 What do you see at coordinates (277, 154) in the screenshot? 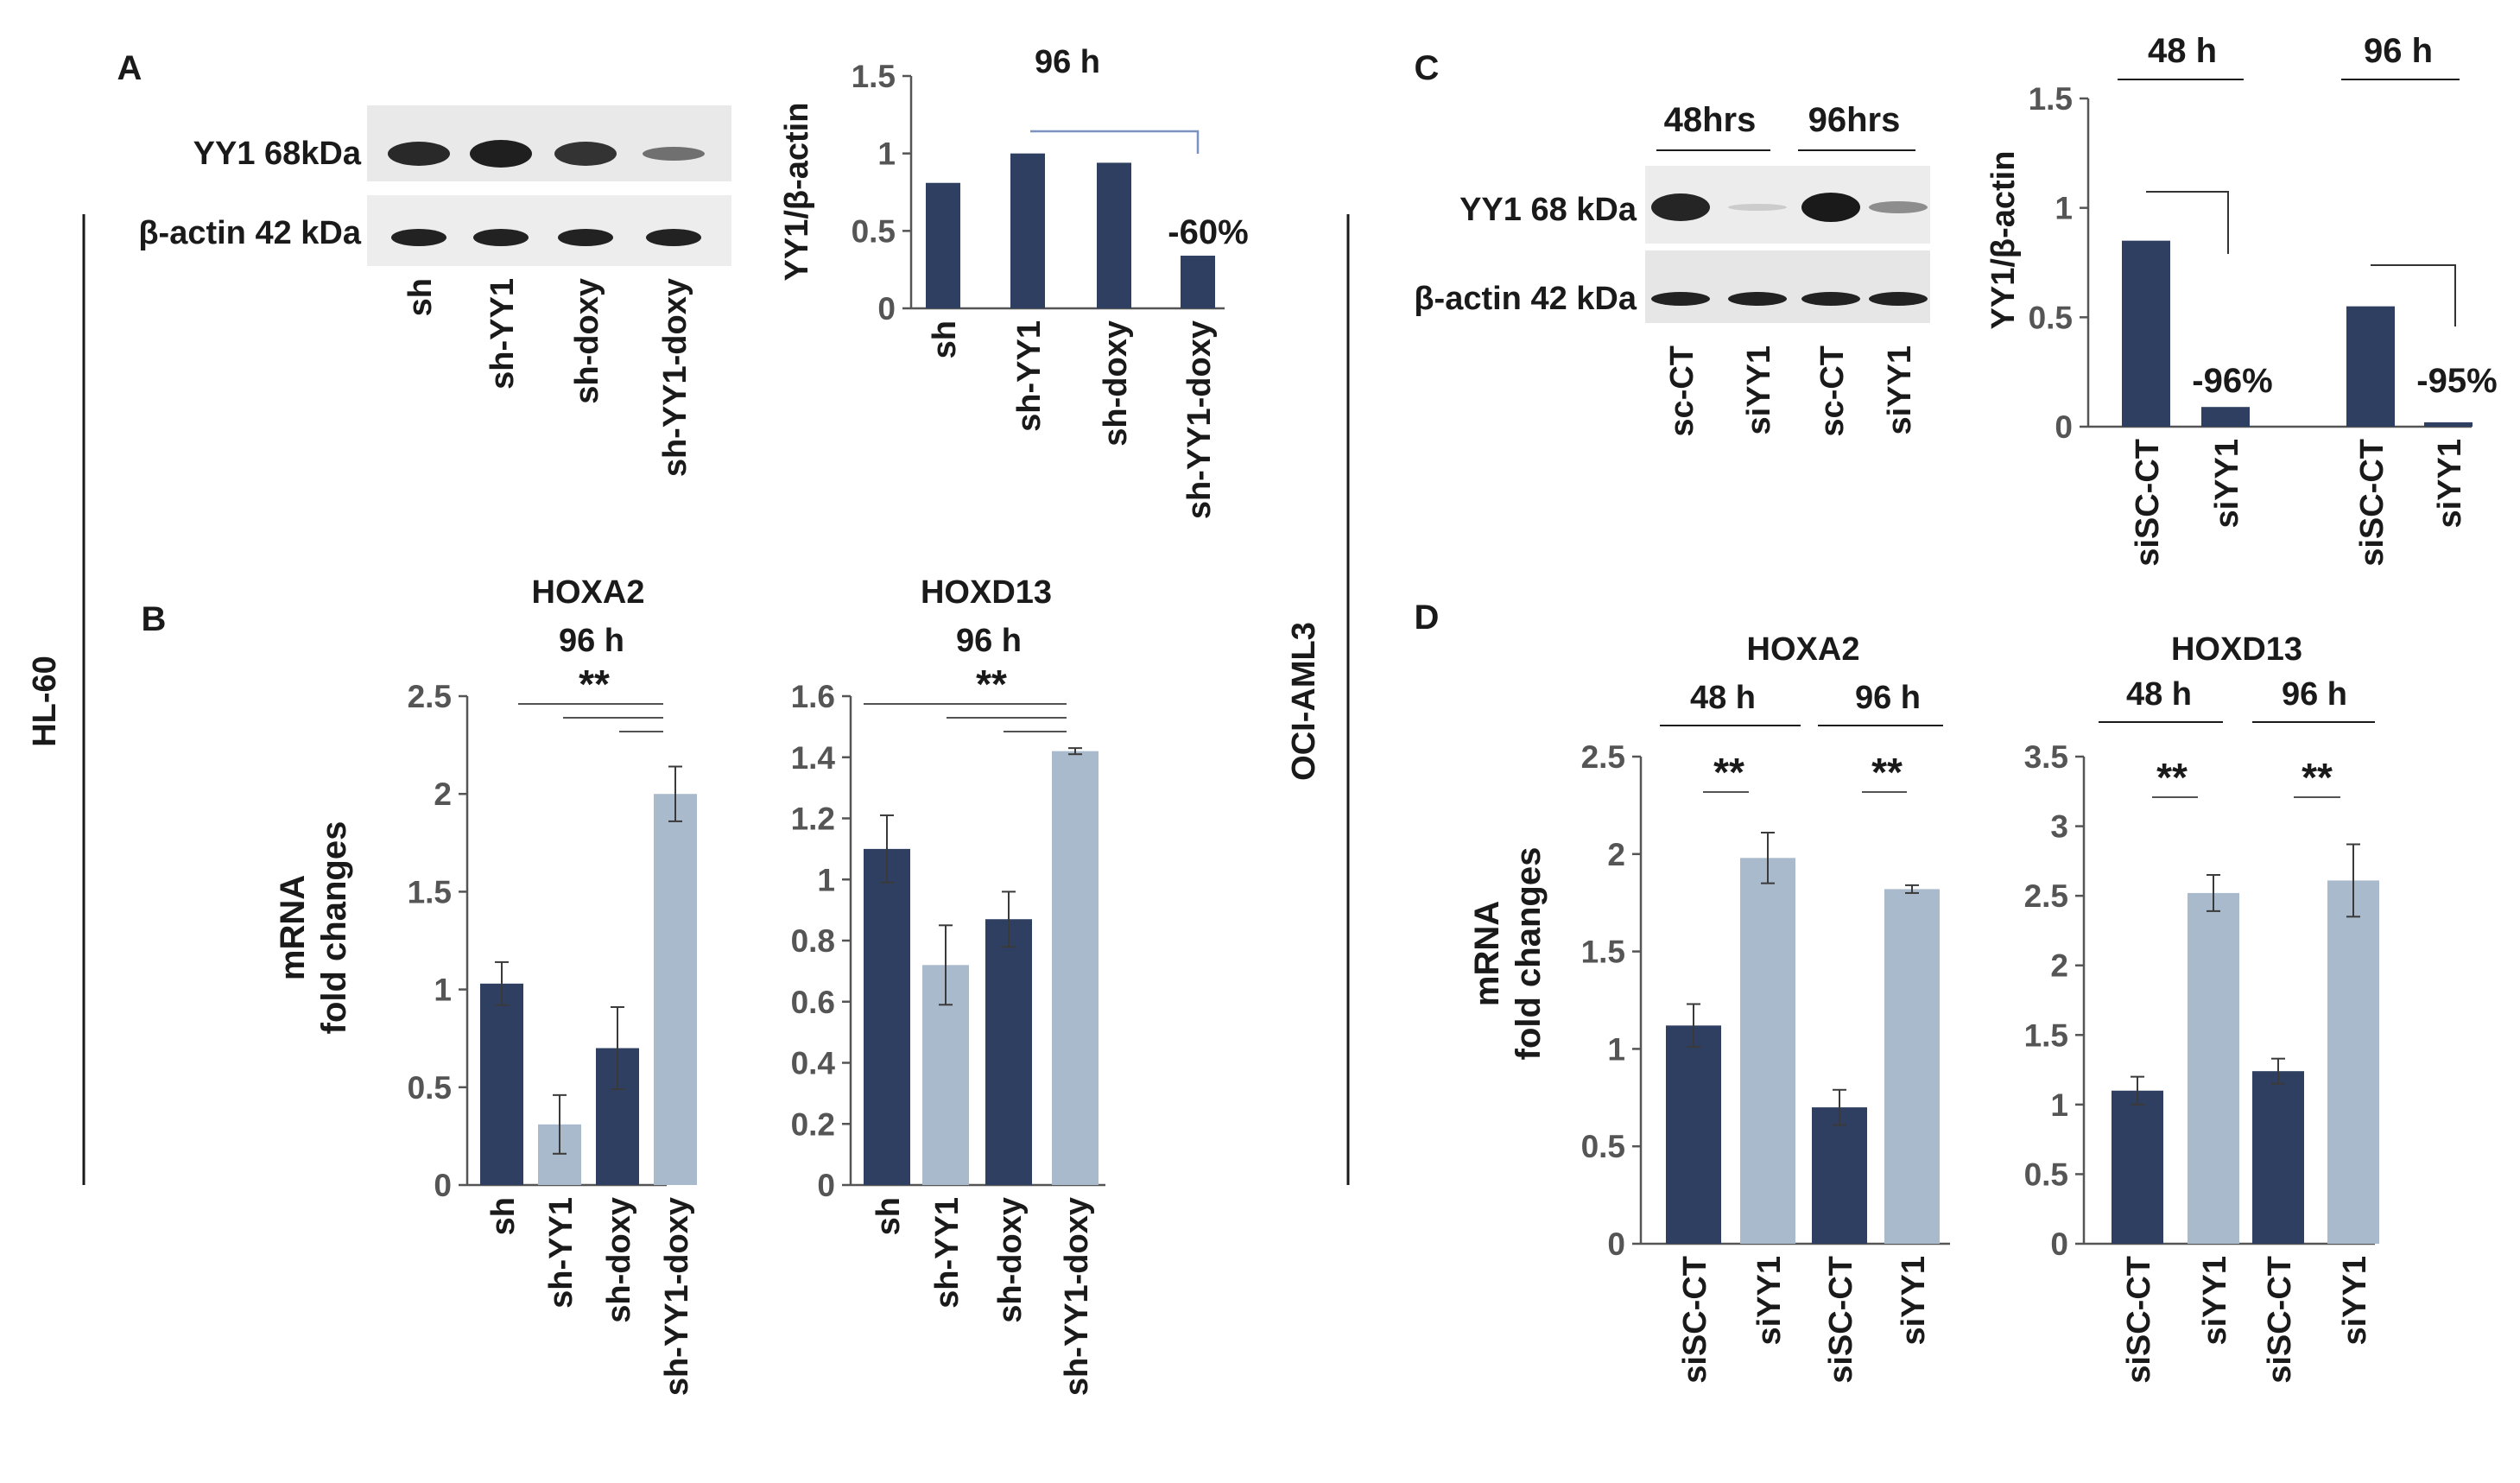
I see `blot-label-yy1: YY1 68kDa` at bounding box center [277, 154].